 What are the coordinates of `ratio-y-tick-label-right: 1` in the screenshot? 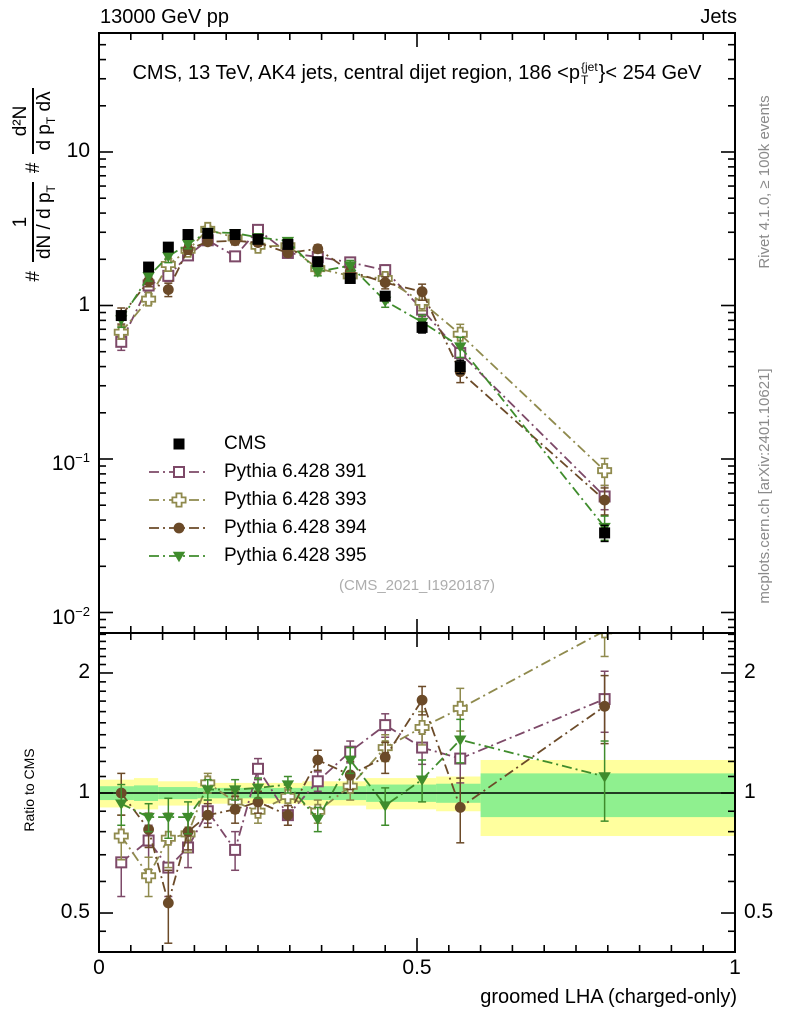 It's located at (750, 791).